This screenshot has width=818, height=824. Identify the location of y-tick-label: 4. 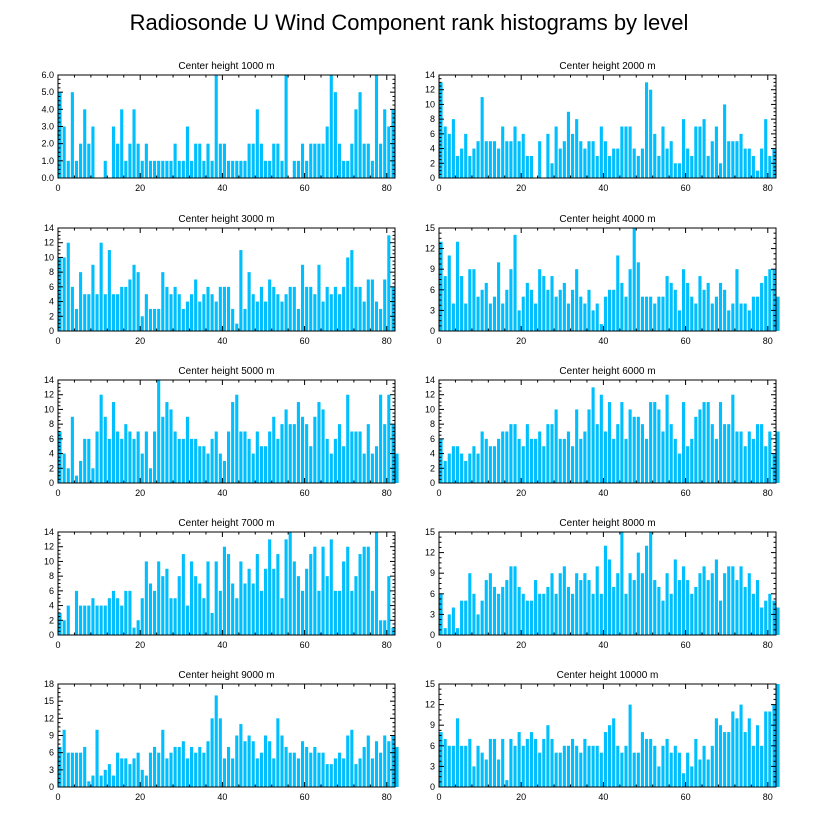
(432, 454).